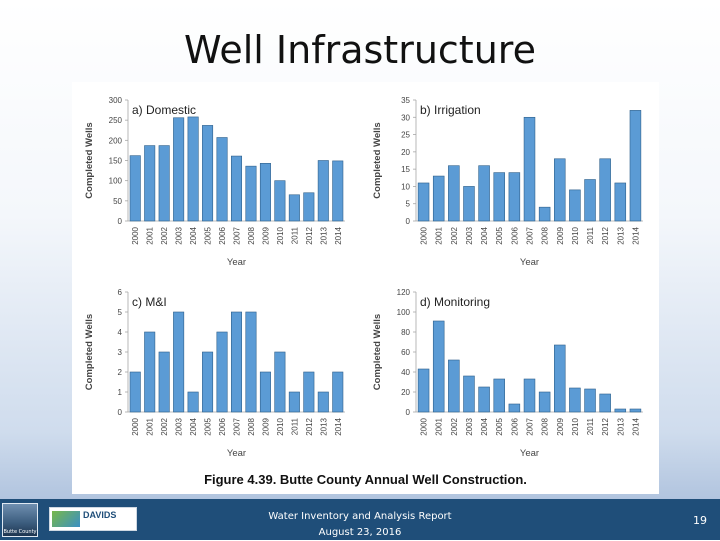 The width and height of the screenshot is (720, 541). Describe the element at coordinates (404, 312) in the screenshot. I see `y-tick-label: 100` at that location.